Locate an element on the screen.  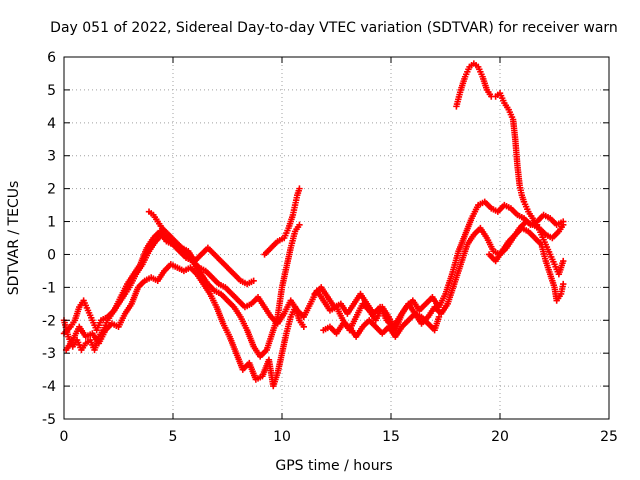
y-tick-label: 6 is located at coordinates (51, 58).